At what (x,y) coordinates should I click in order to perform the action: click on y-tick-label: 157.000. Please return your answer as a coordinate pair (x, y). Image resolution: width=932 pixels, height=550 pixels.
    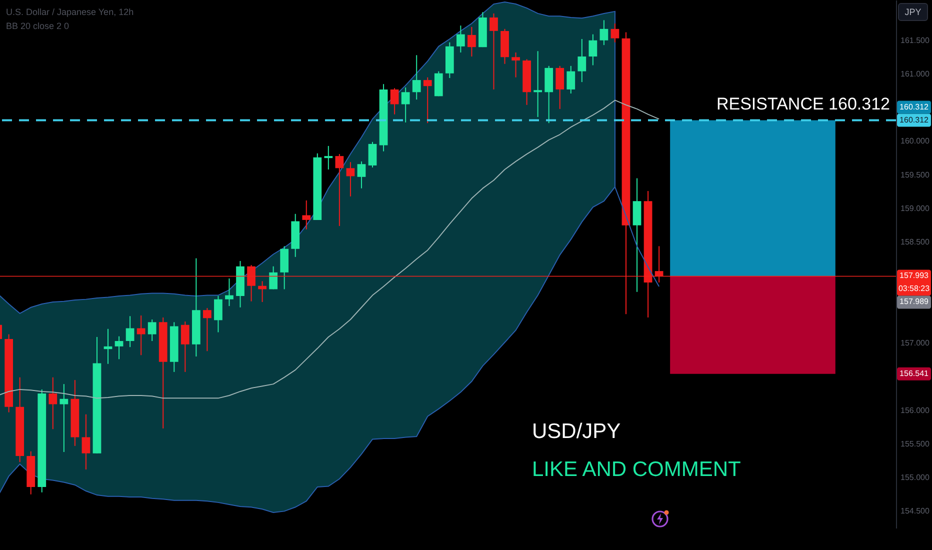
    Looking at the image, I should click on (915, 343).